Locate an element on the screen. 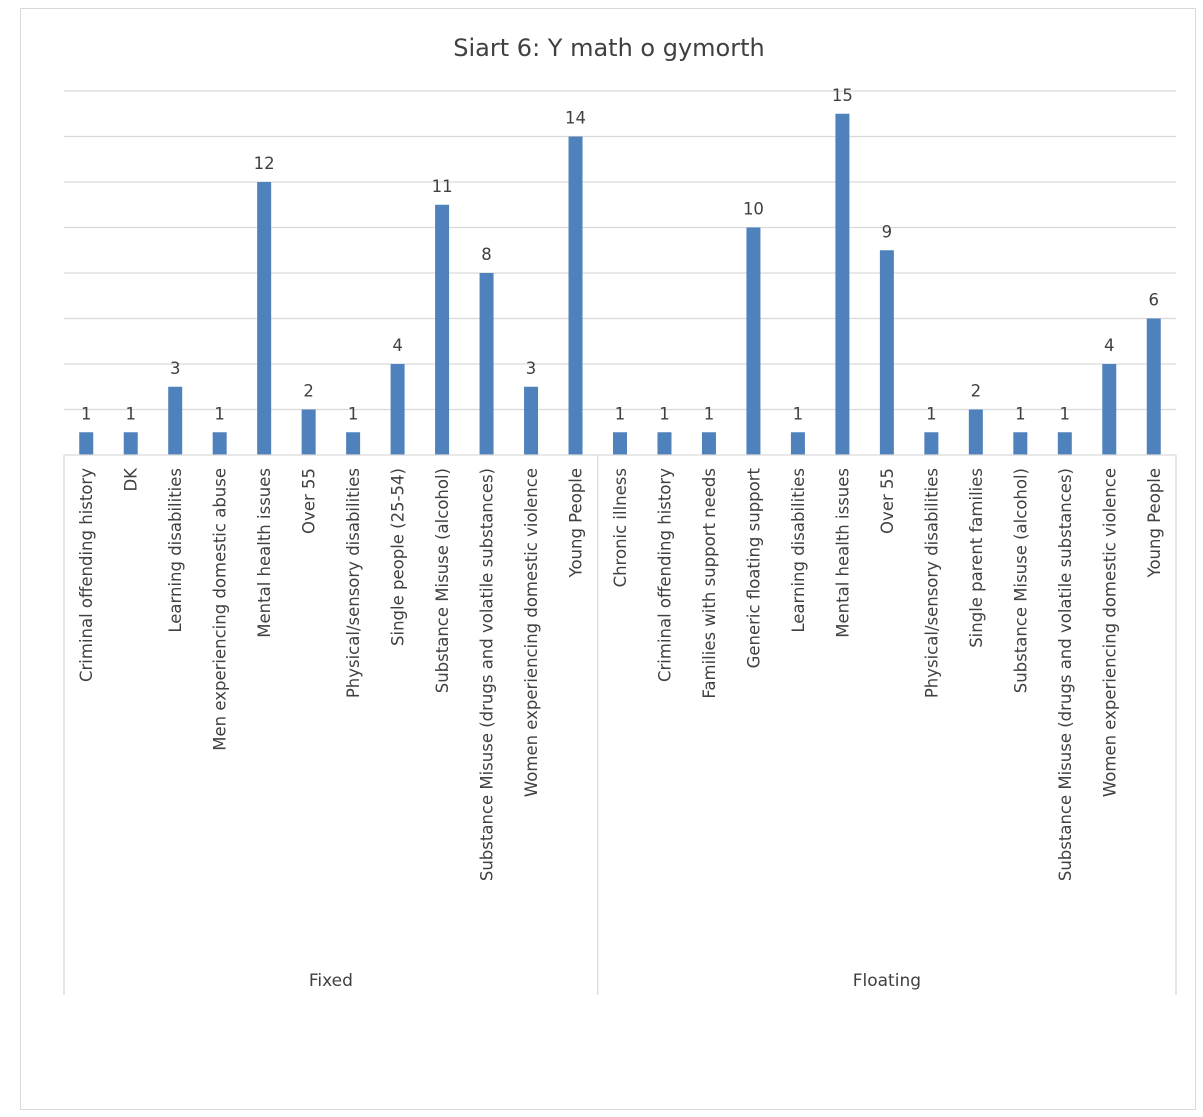  category-tick-label: Generic floating support is located at coordinates (753, 567).